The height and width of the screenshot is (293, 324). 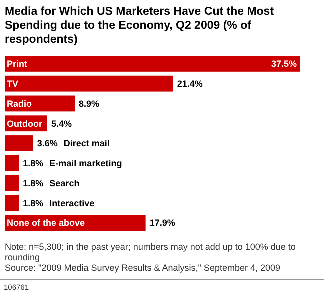 What do you see at coordinates (17, 64) in the screenshot?
I see `y-tick-label: Print` at bounding box center [17, 64].